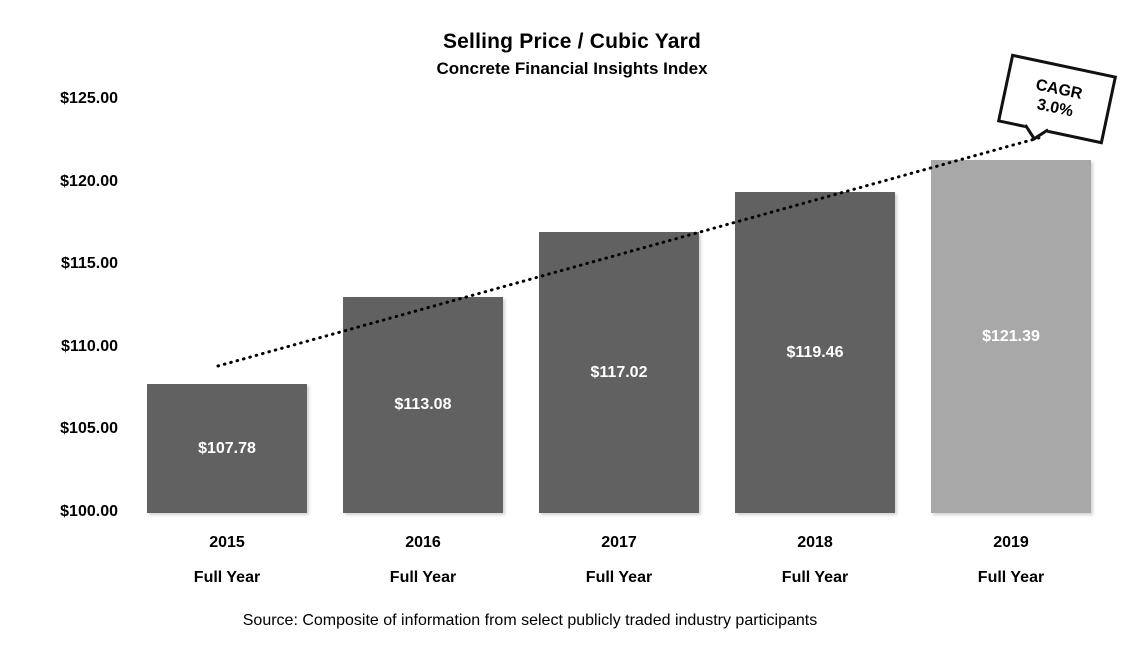  I want to click on bar-2018: $119.46, so click(815, 352).